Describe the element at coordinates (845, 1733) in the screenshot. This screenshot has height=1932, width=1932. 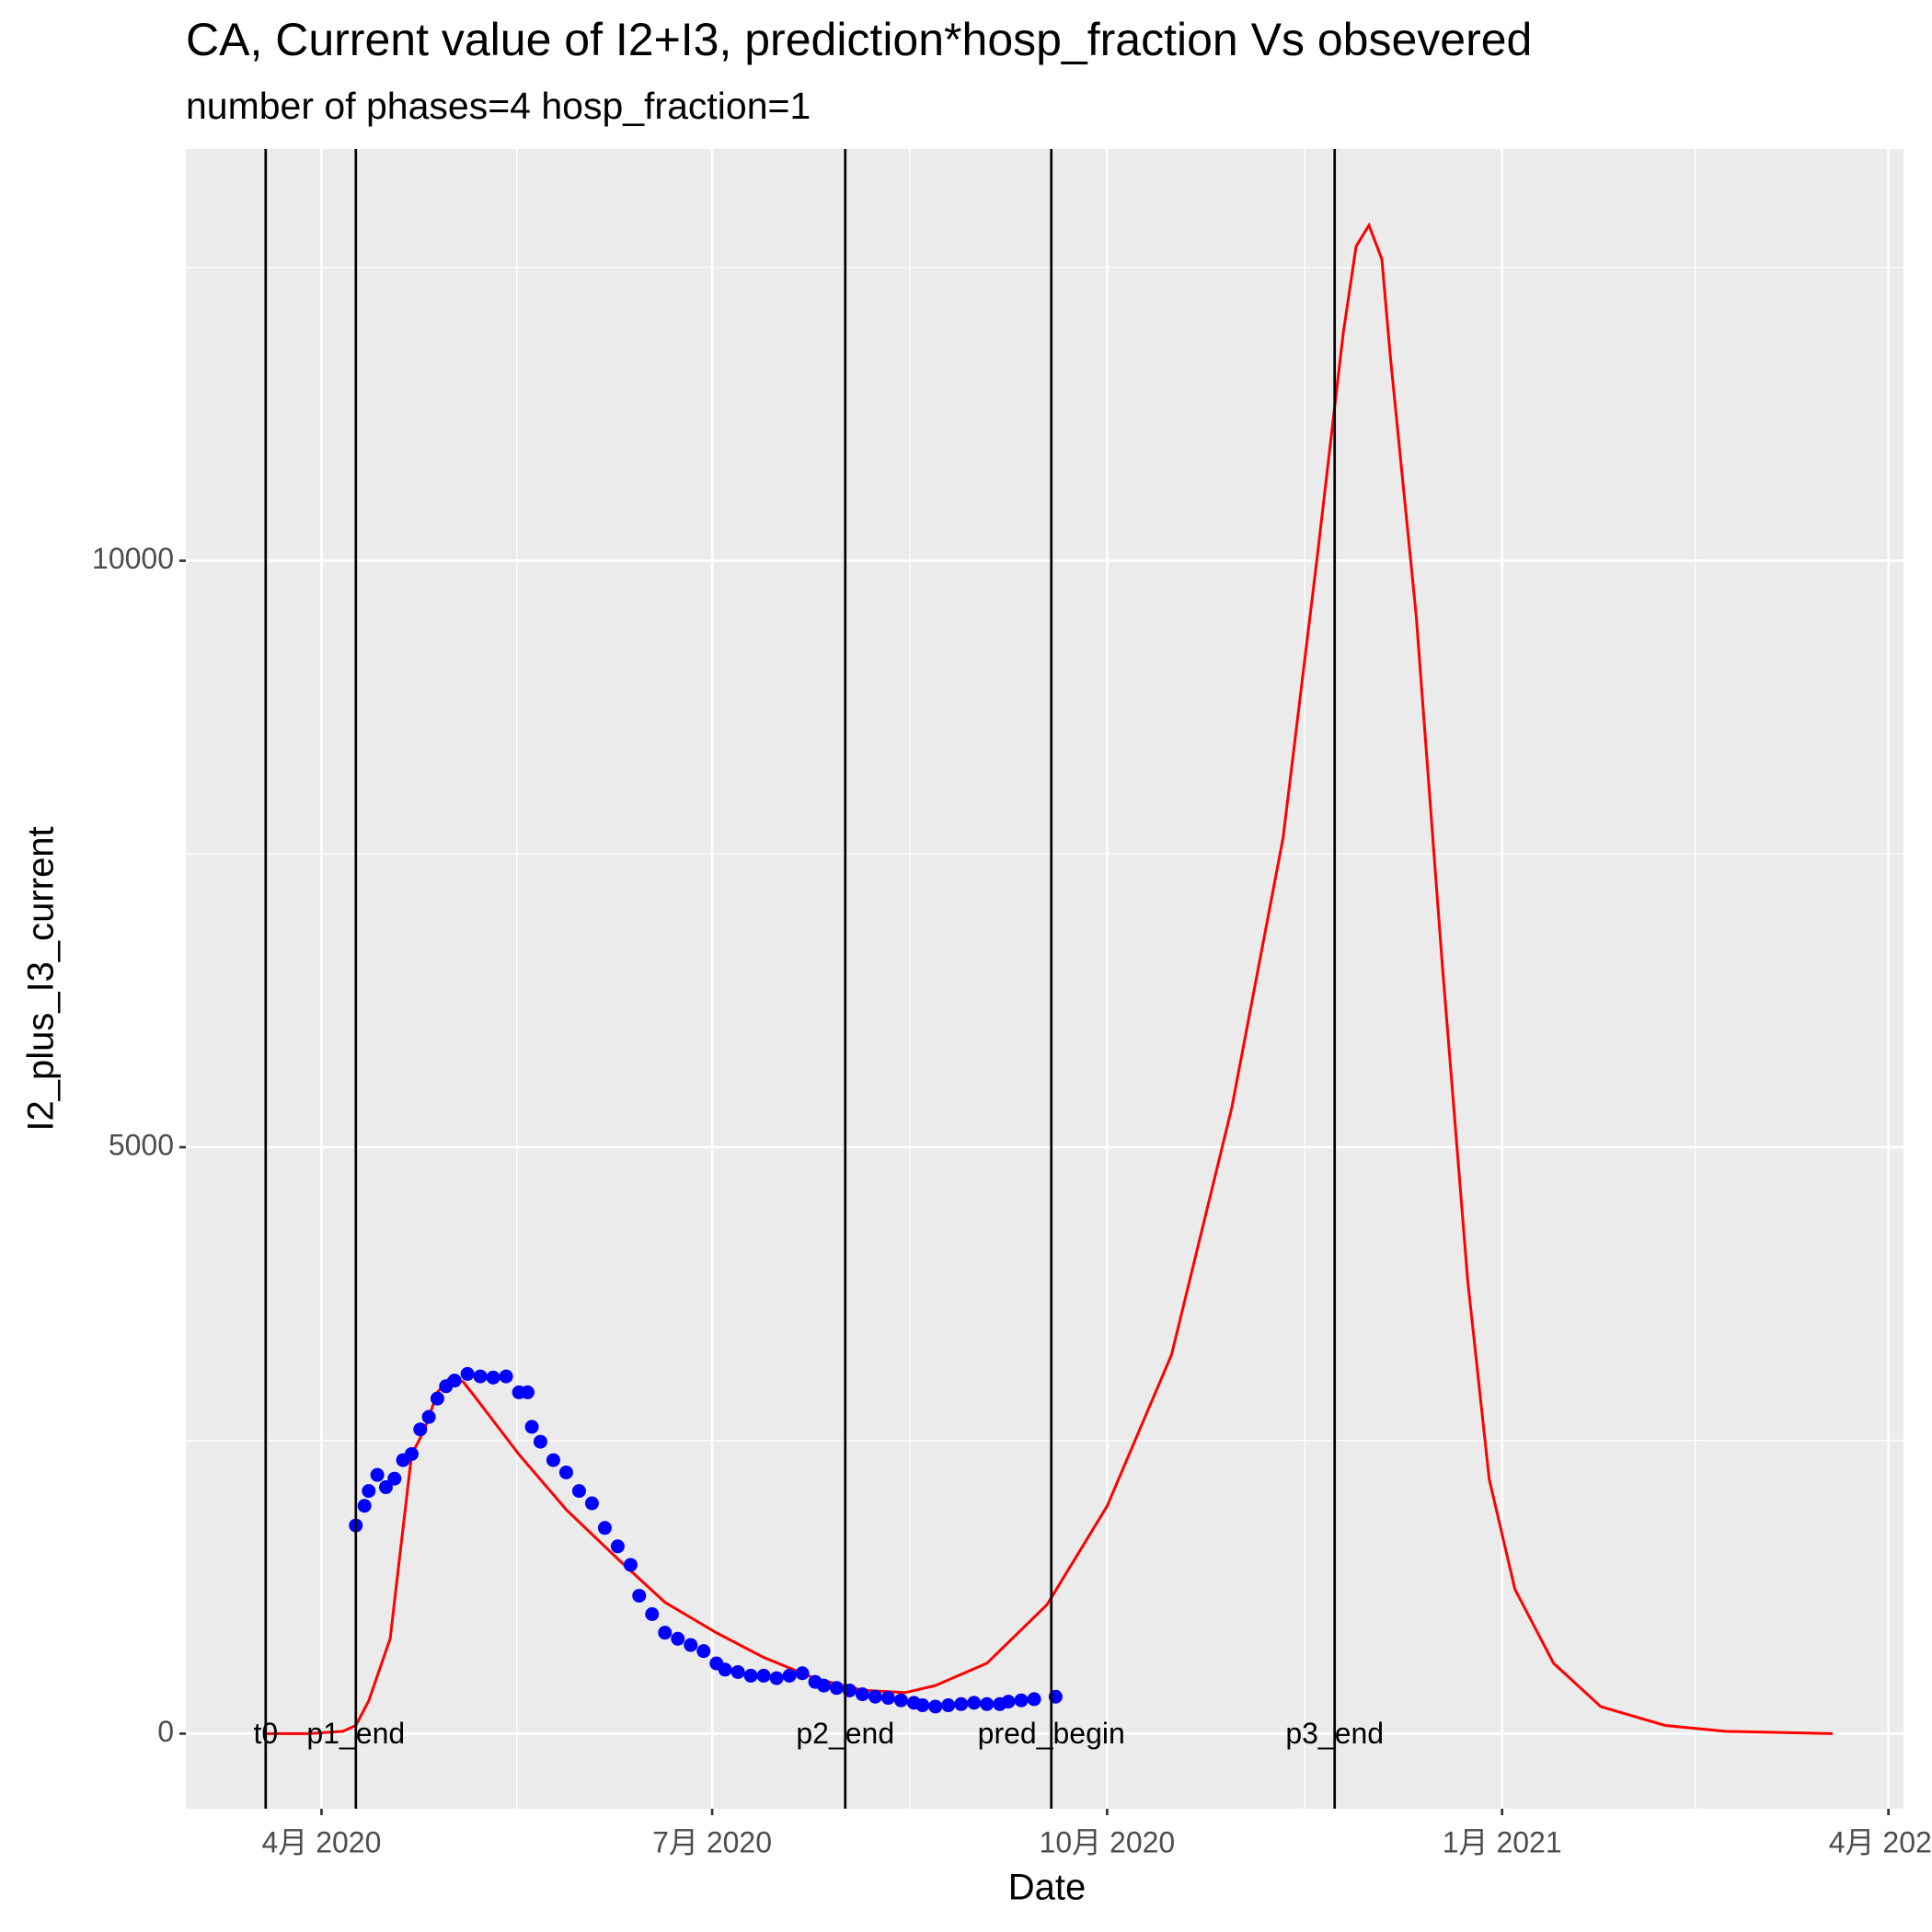
I see `phase-label: p2_end` at that location.